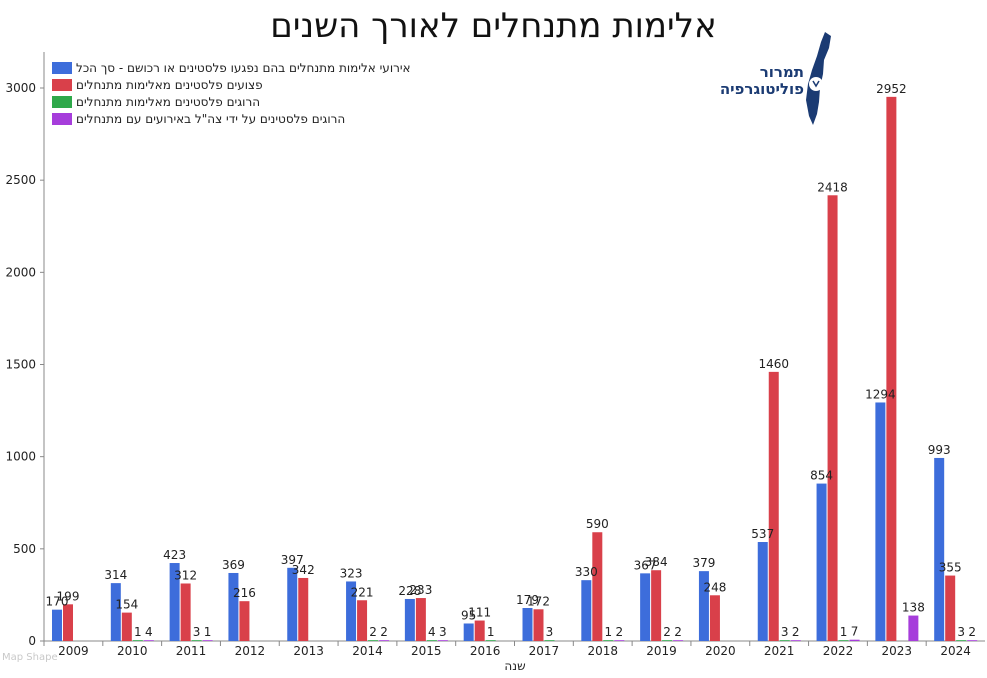 The image size is (987, 678). Describe the element at coordinates (939, 549) in the screenshot. I see `bar-1-2024` at that location.